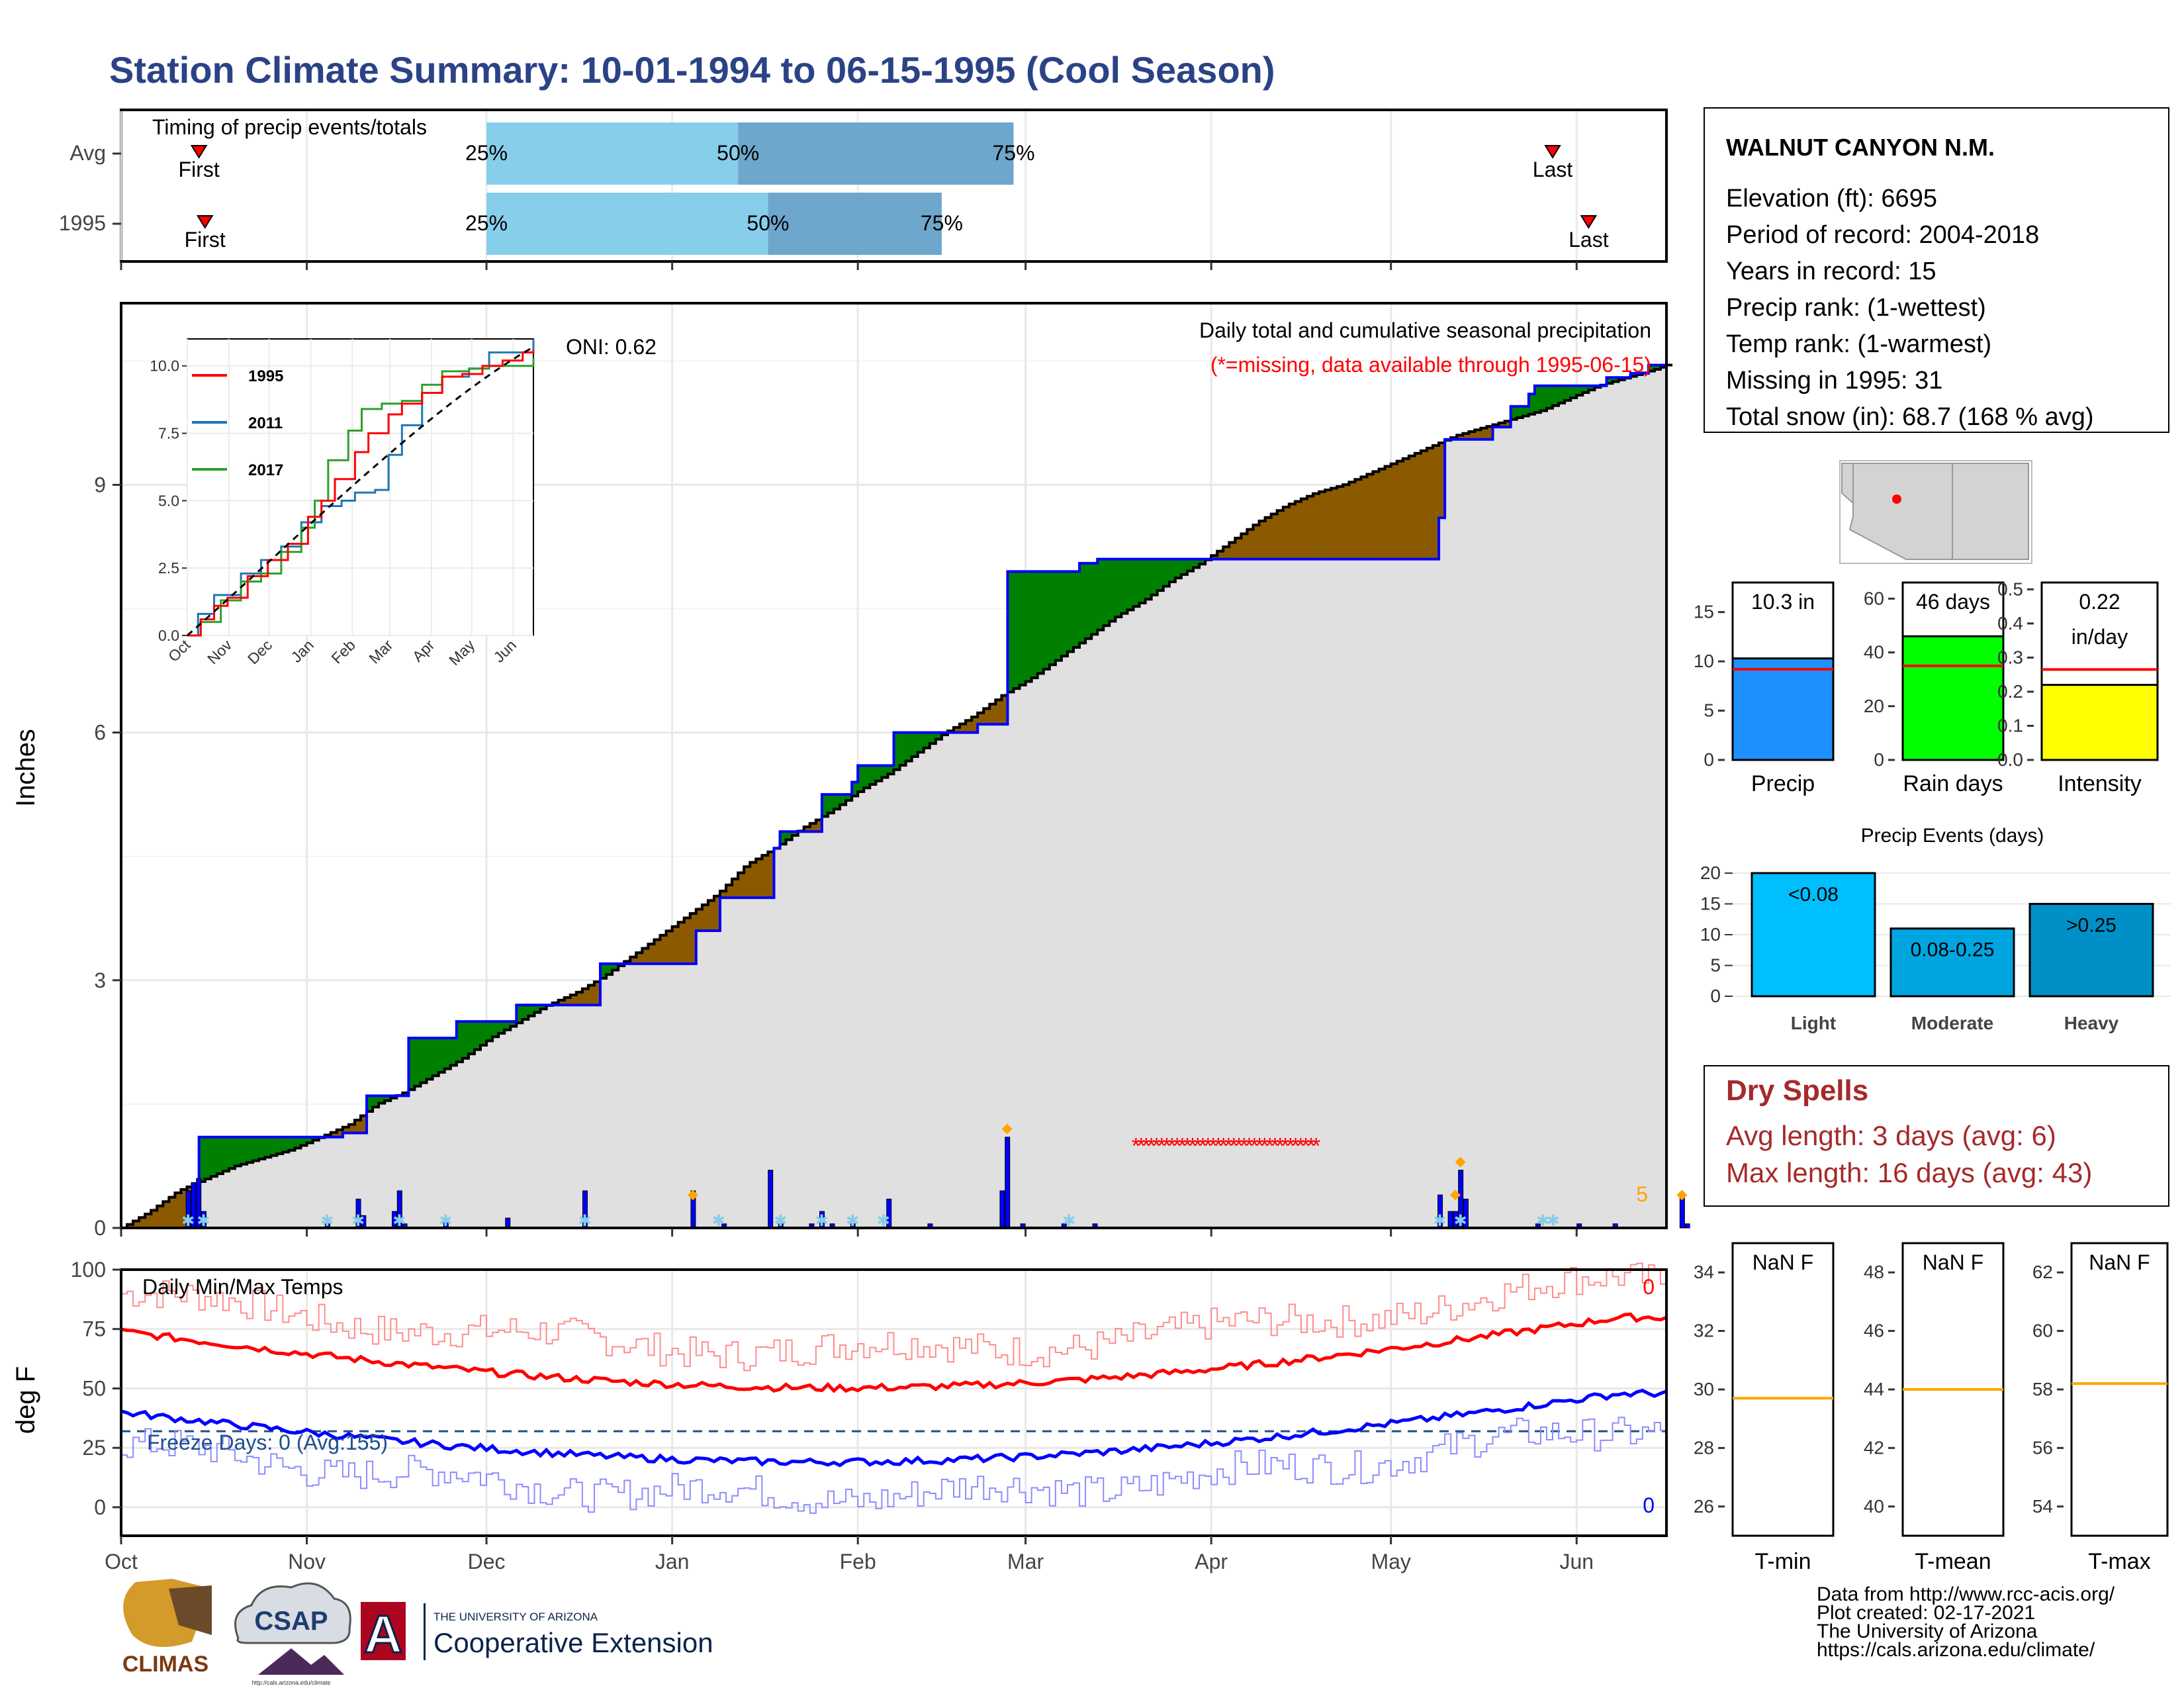  What do you see at coordinates (1956, 1650) in the screenshot?
I see `footer-line-4: https://cals.arizona.edu/climate/` at bounding box center [1956, 1650].